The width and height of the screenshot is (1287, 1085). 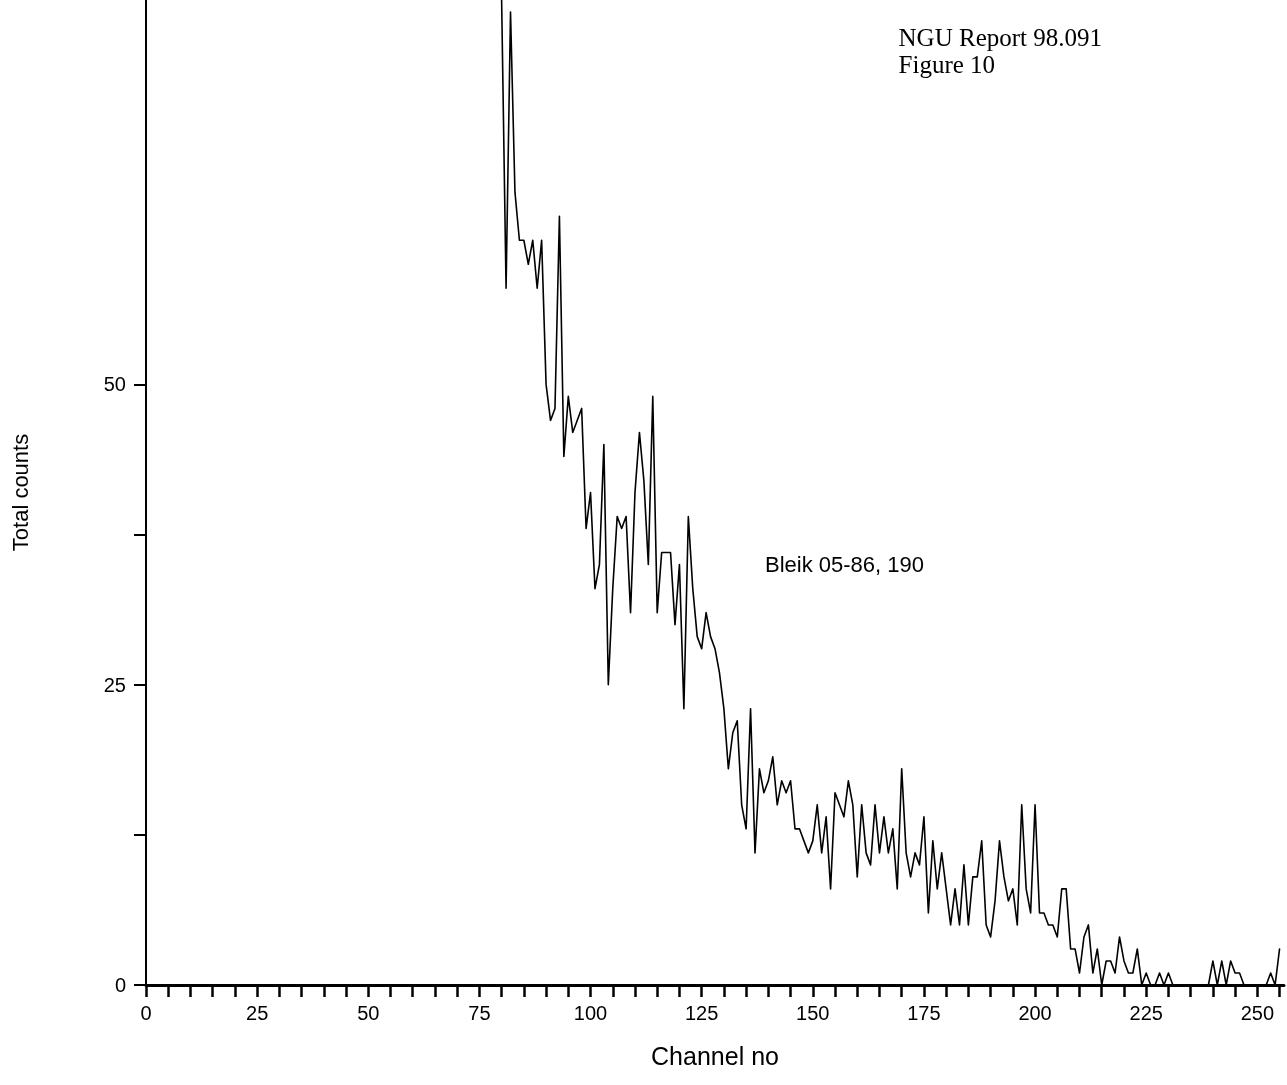 I want to click on x-tick-label: 175, so click(x=924, y=1013).